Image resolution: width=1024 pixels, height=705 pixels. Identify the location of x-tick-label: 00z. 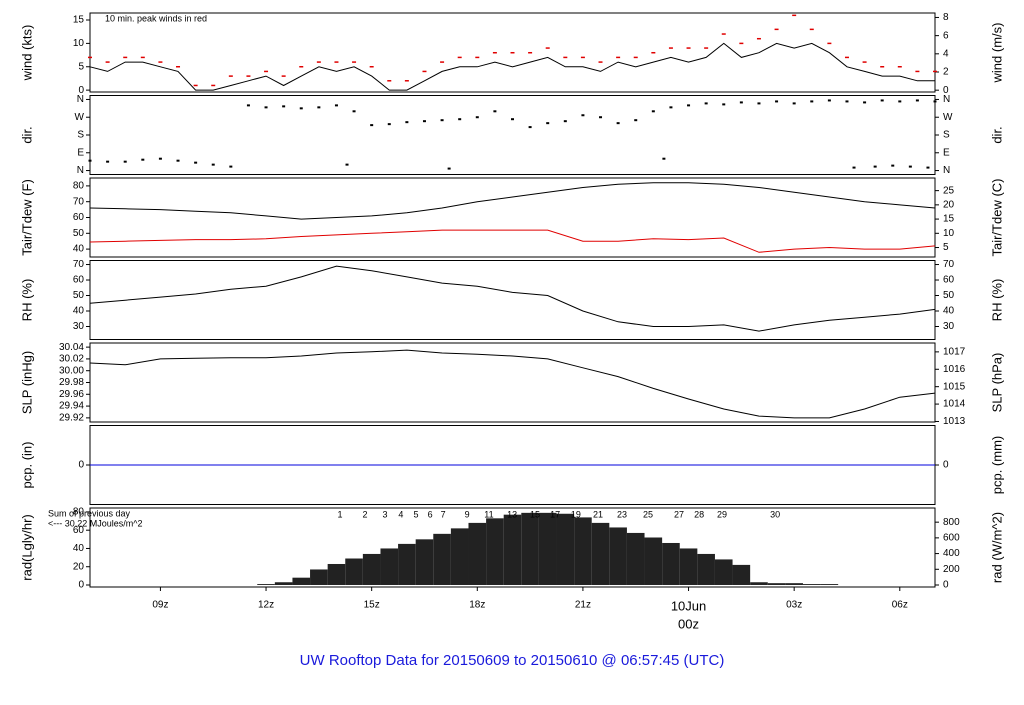
(688, 623).